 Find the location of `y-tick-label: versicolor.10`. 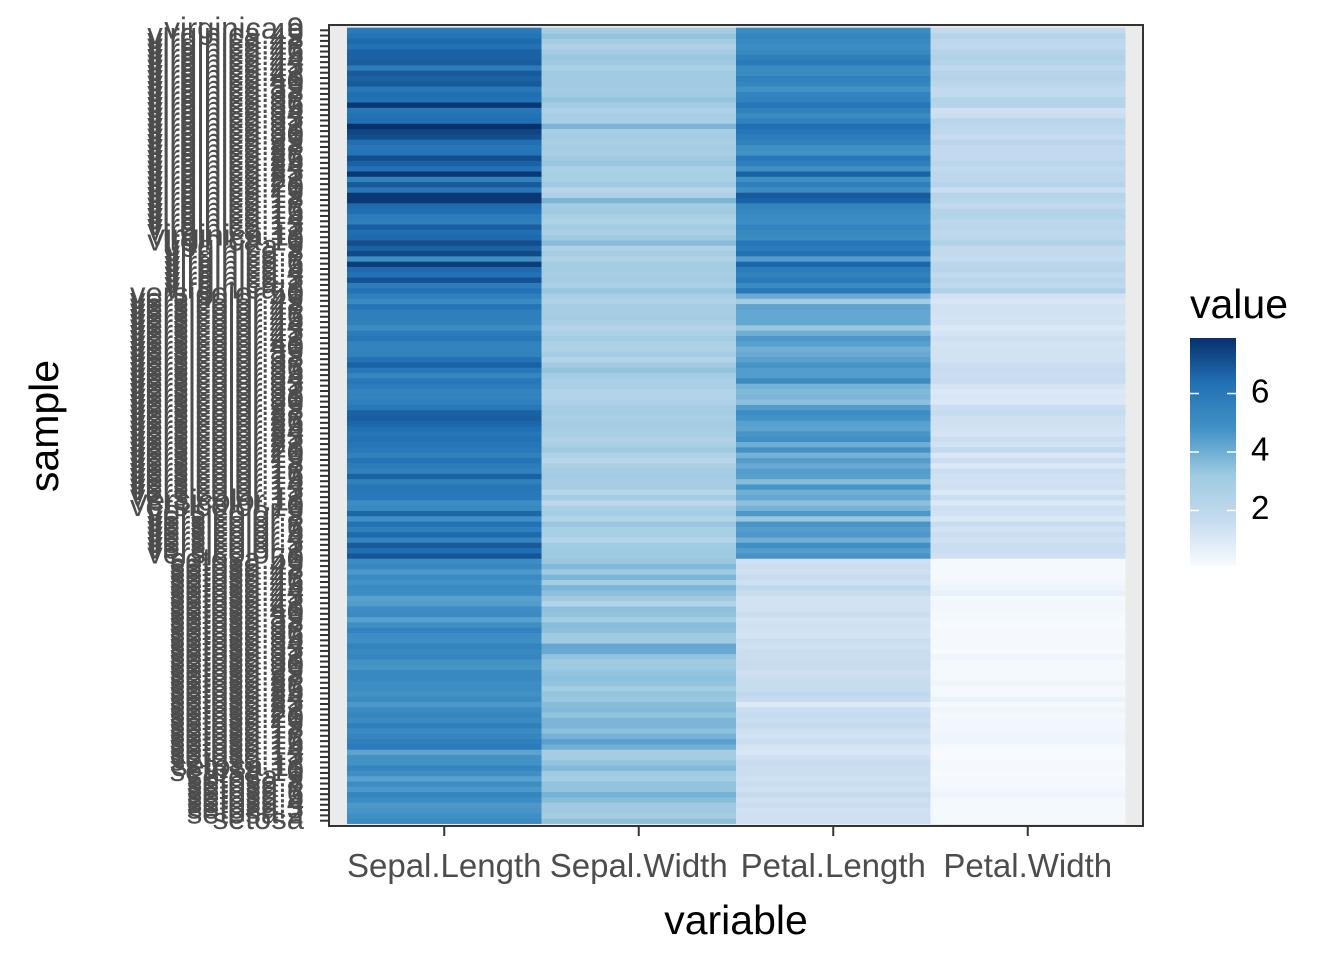

y-tick-label: versicolor.10 is located at coordinates (217, 505).